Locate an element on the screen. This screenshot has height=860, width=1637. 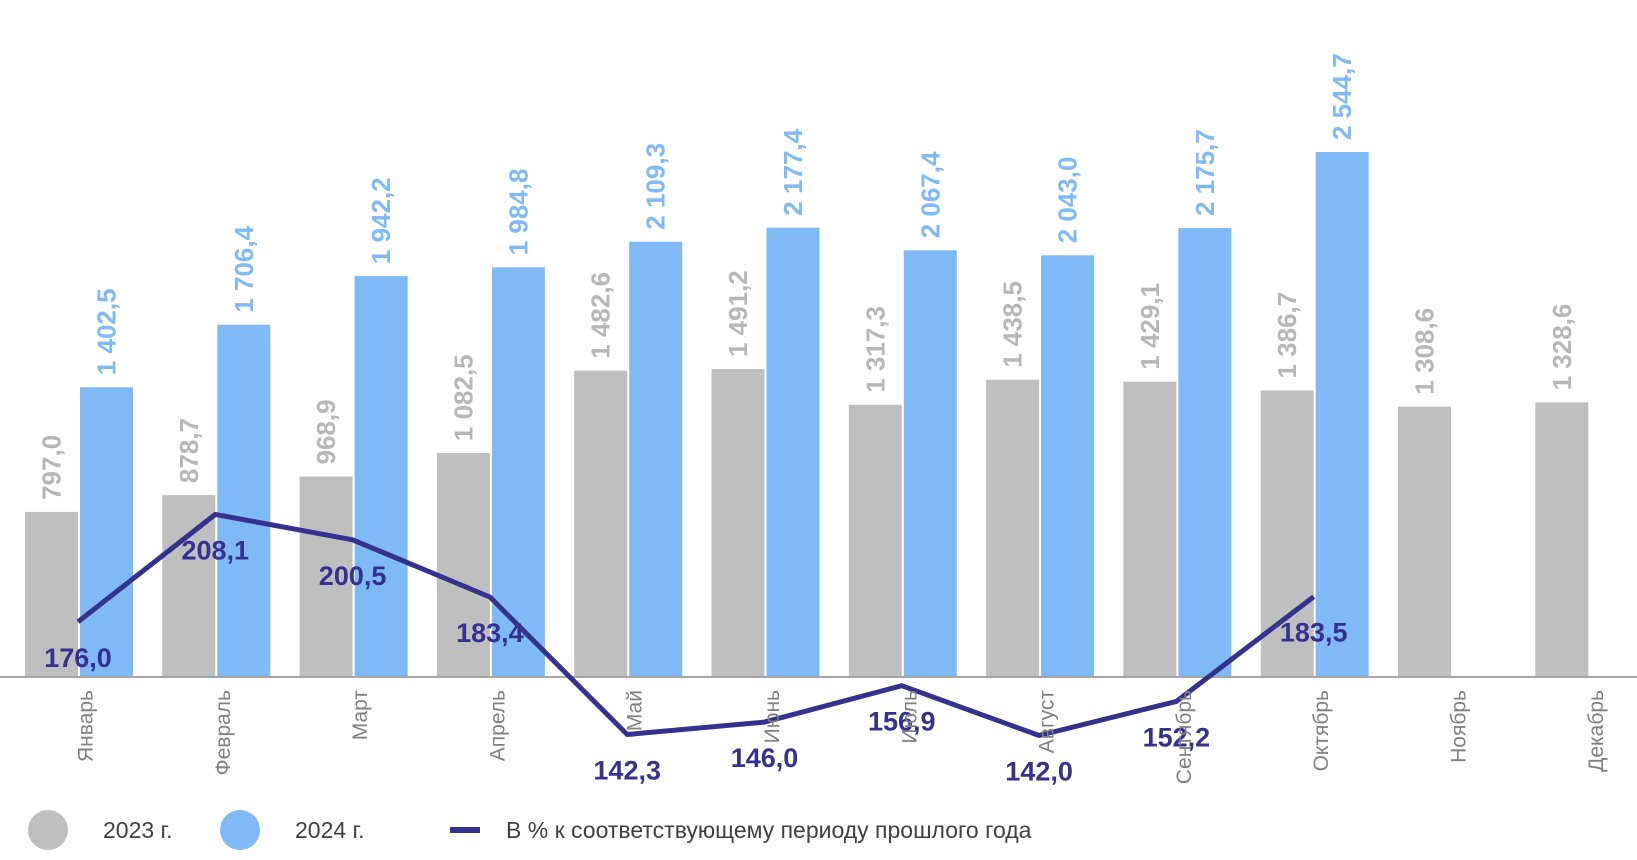
x-tick-label-5: Май is located at coordinates (635, 710).